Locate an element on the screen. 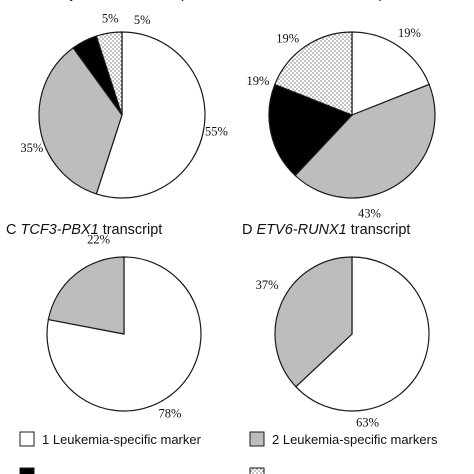 The width and height of the screenshot is (474, 474). panel-name: All 3 major fusion transcripts is located at coordinates (109, 1).